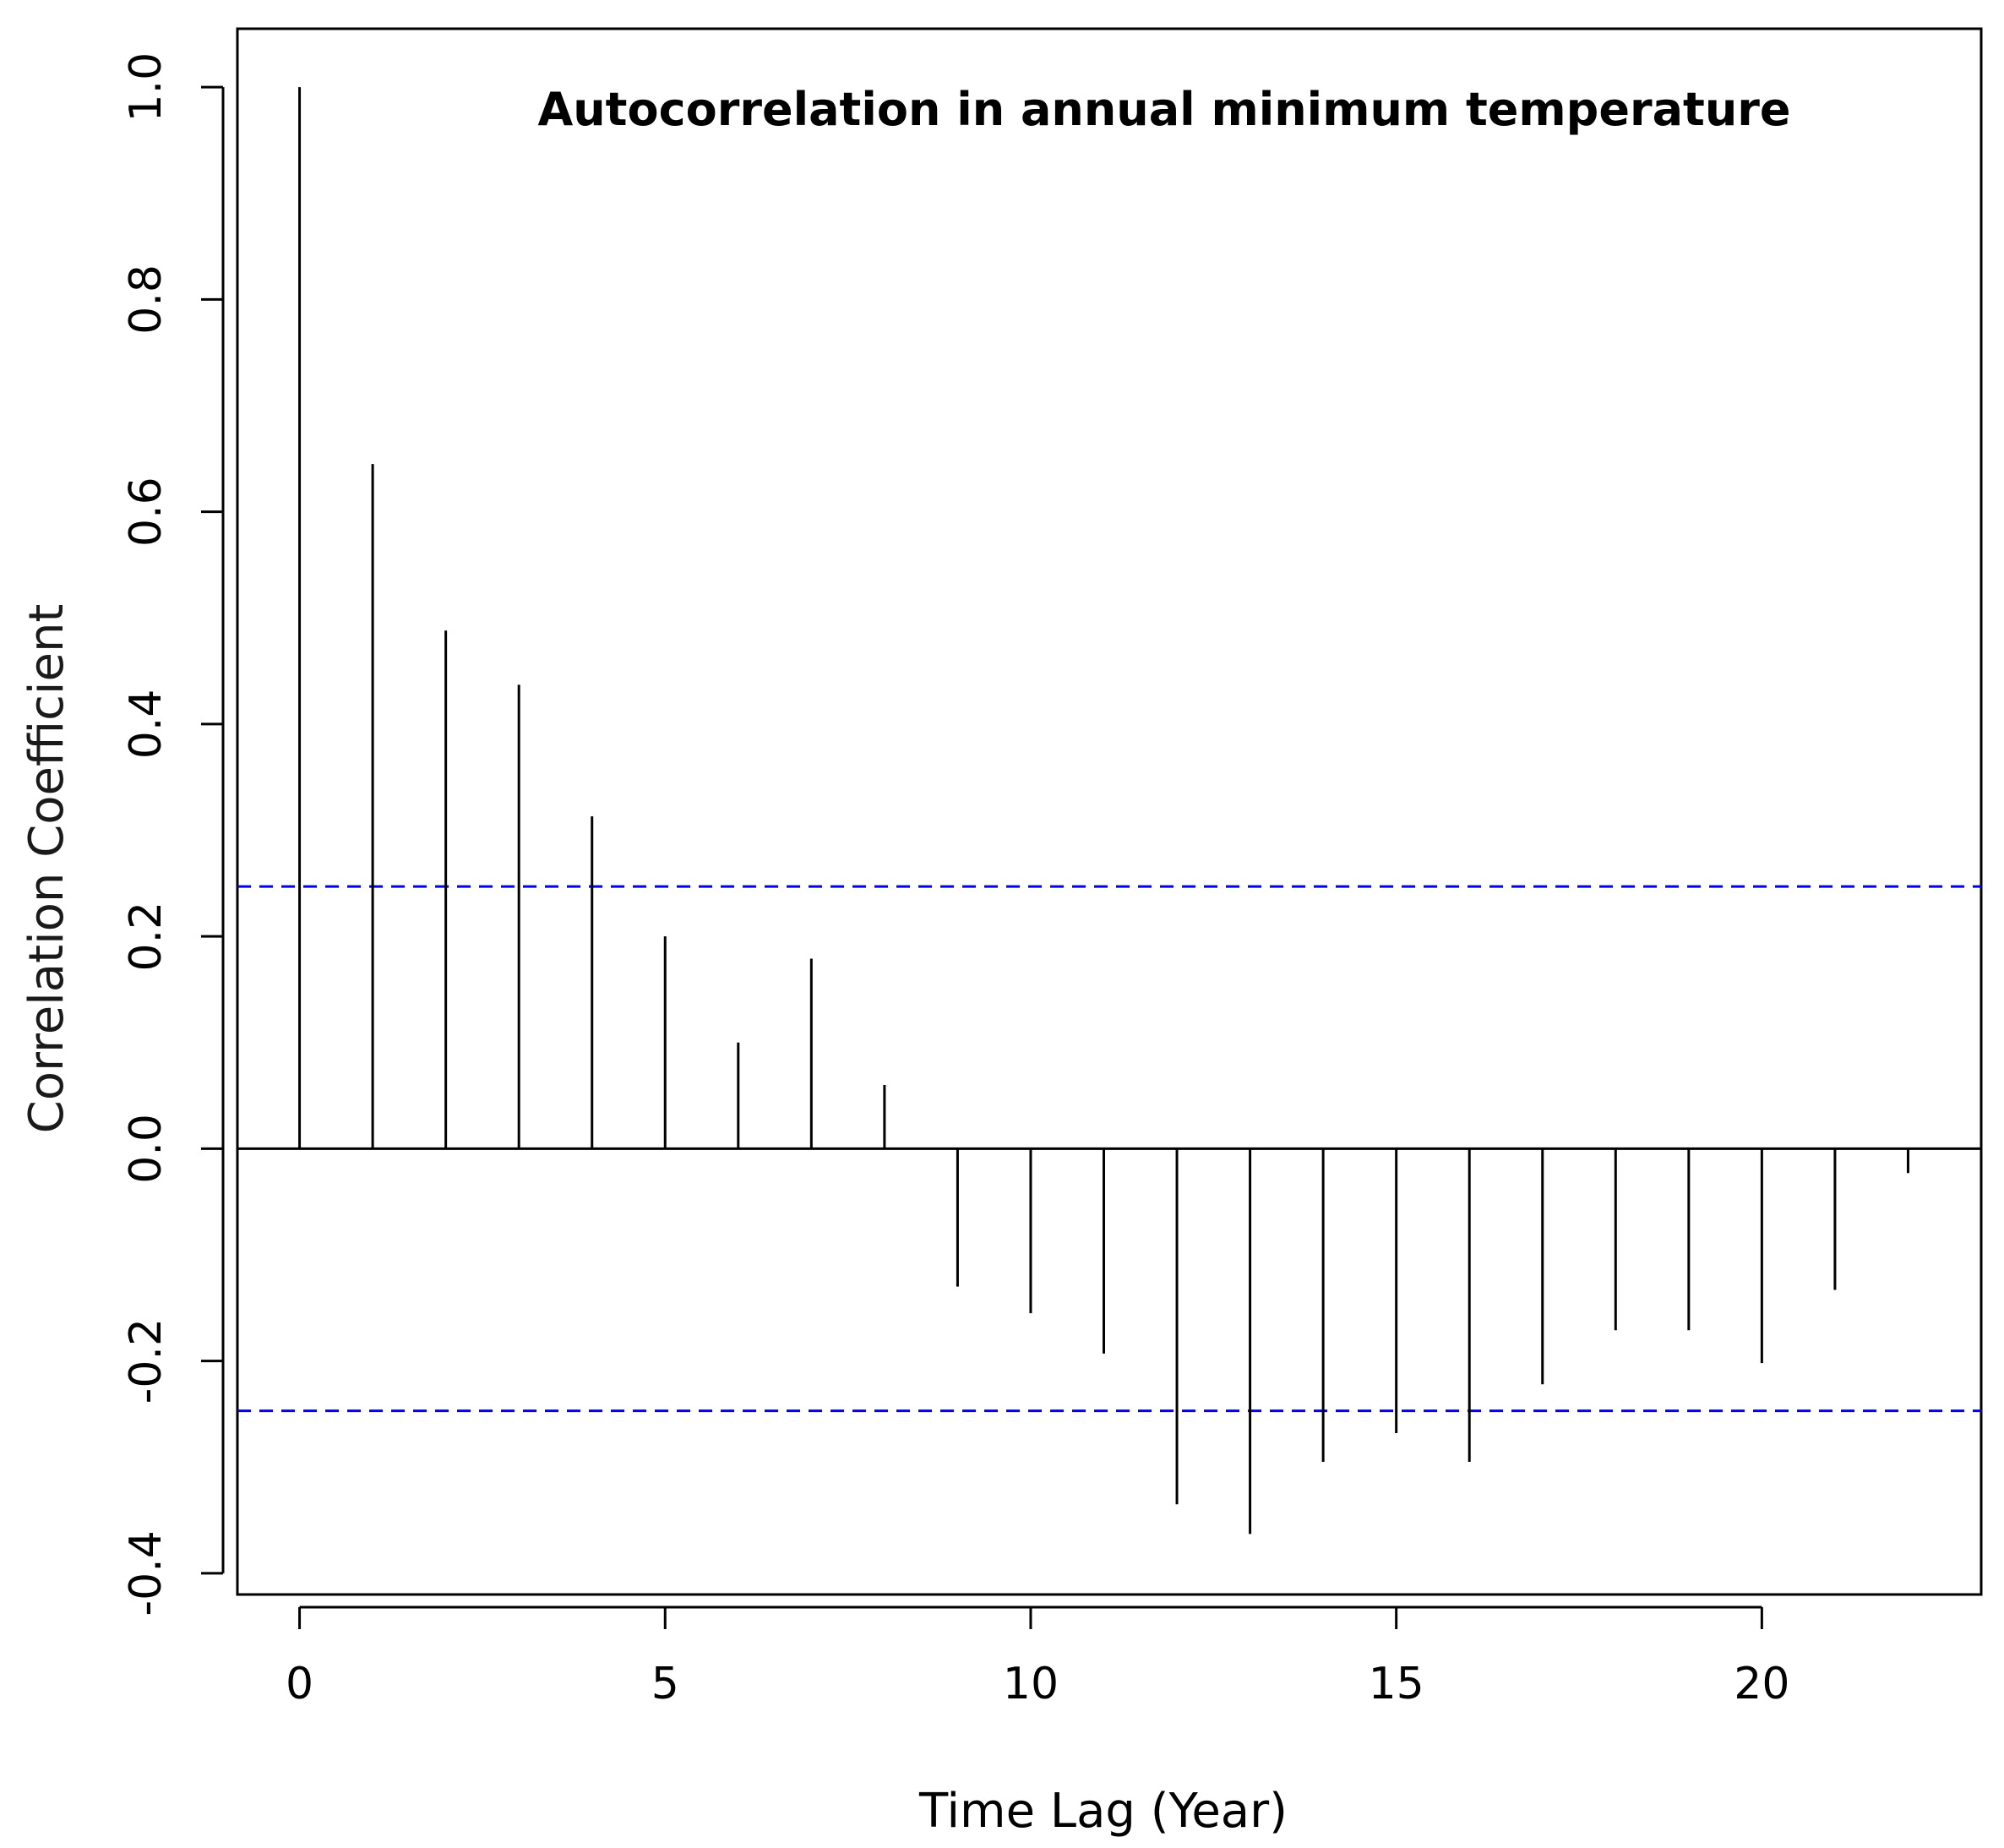 This screenshot has width=2004, height=1848. I want to click on y-tick-label: 0.4, so click(146, 725).